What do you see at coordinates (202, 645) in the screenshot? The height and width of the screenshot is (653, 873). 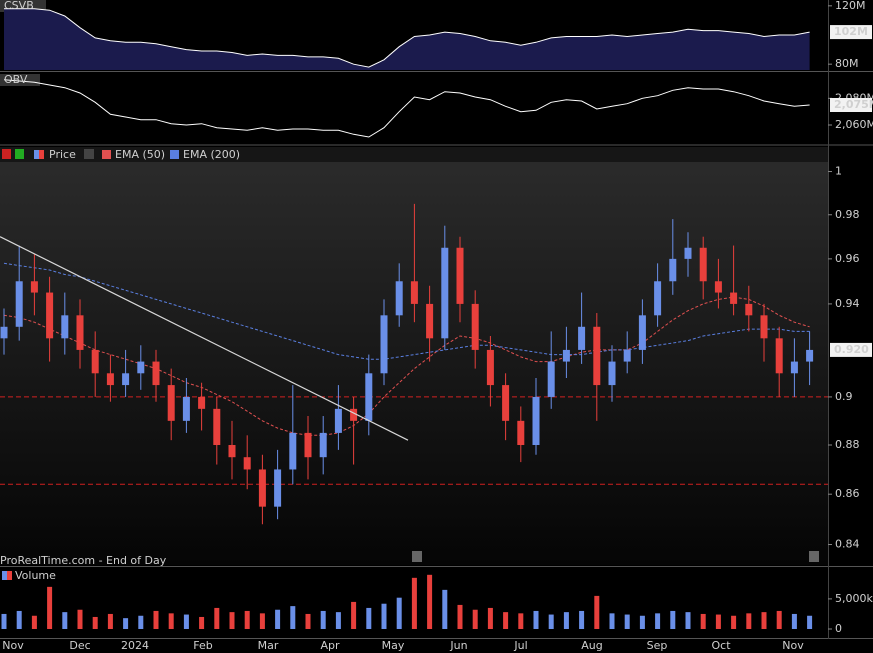 I see `x-tick-label: Feb` at bounding box center [202, 645].